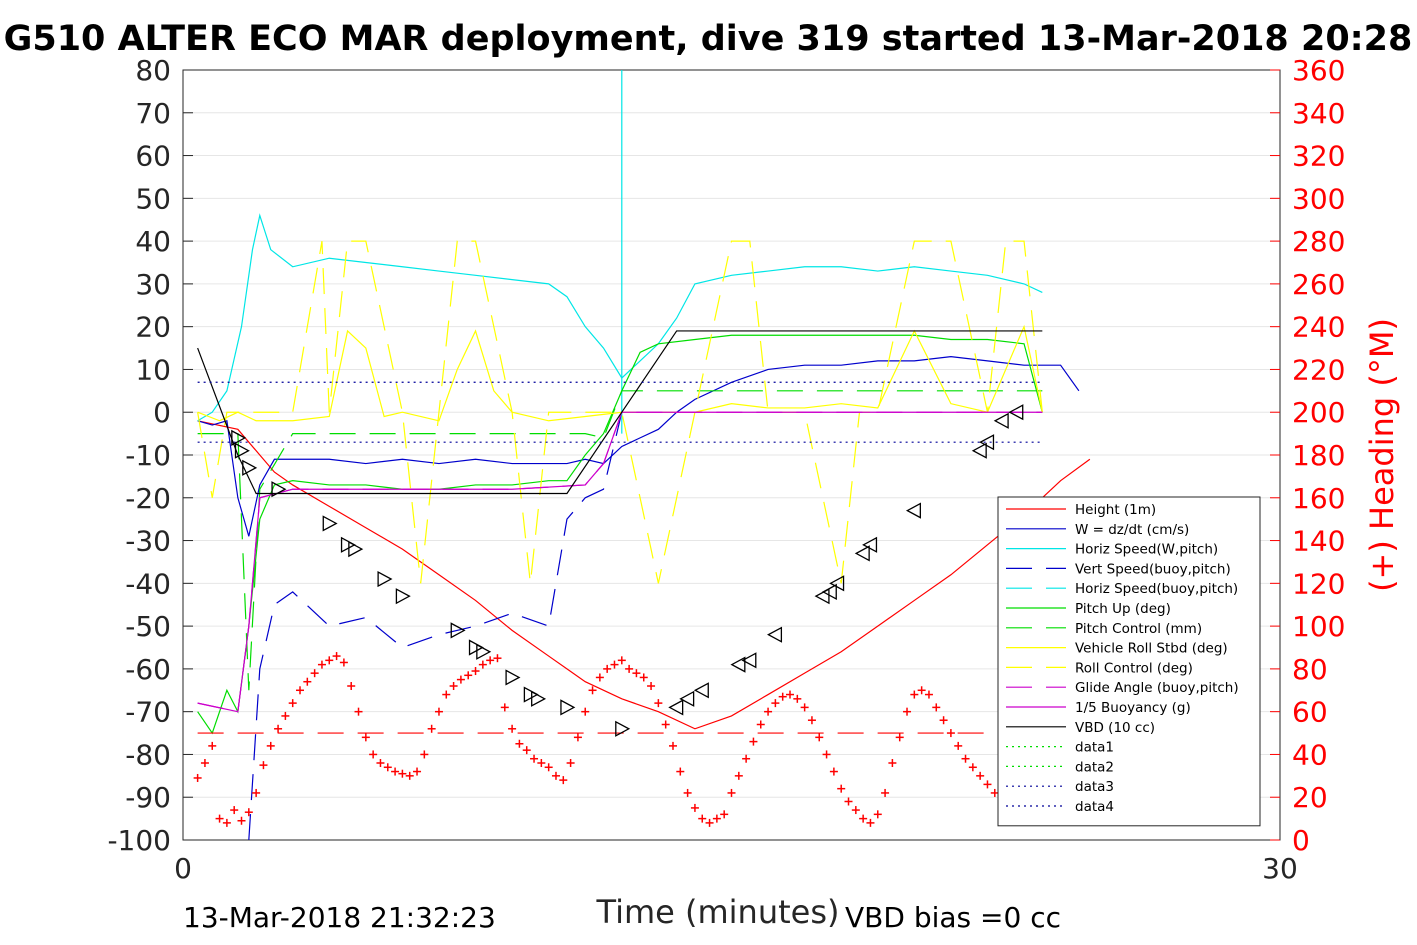  Describe the element at coordinates (148, 626) in the screenshot. I see `left-tick-label: -50` at that location.